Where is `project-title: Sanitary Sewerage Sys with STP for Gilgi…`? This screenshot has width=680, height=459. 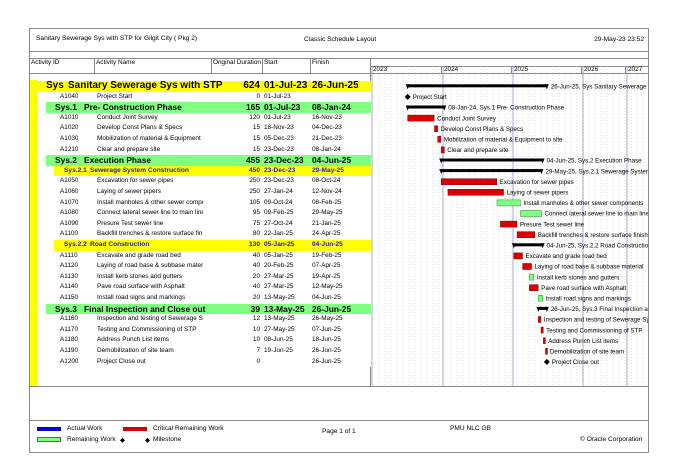
project-title: Sanitary Sewerage Sys with STP for Gilgi… is located at coordinates (117, 38).